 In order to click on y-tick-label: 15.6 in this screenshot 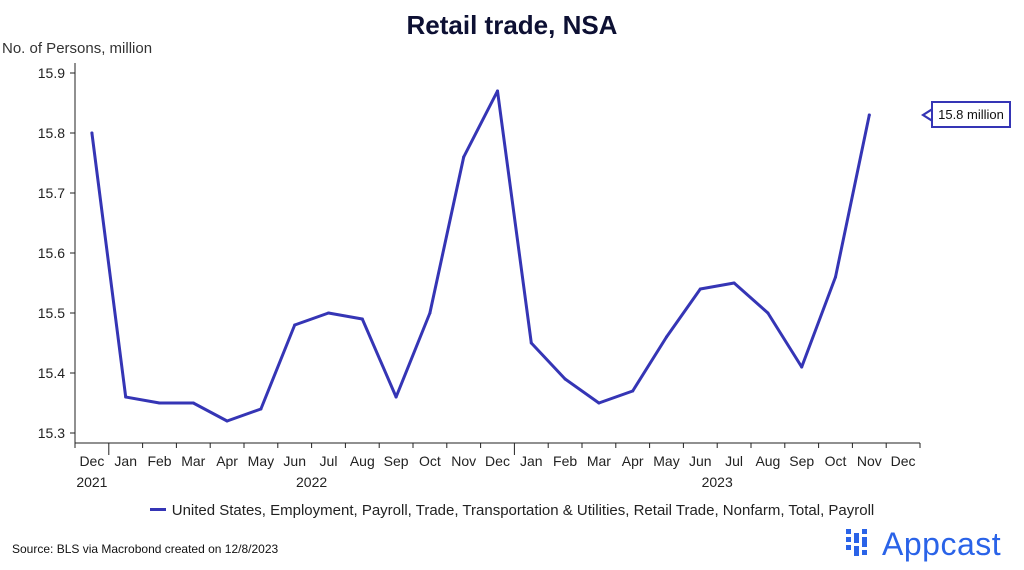, I will do `click(51, 253)`.